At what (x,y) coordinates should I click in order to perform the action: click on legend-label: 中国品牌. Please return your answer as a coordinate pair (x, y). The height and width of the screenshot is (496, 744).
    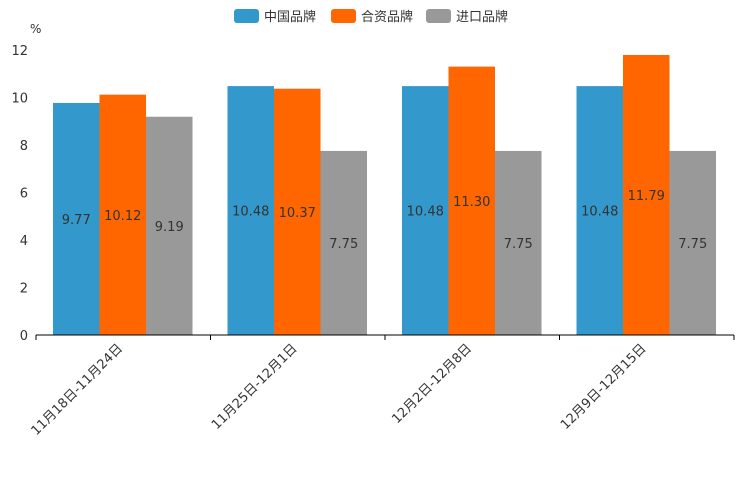
    Looking at the image, I should click on (290, 17).